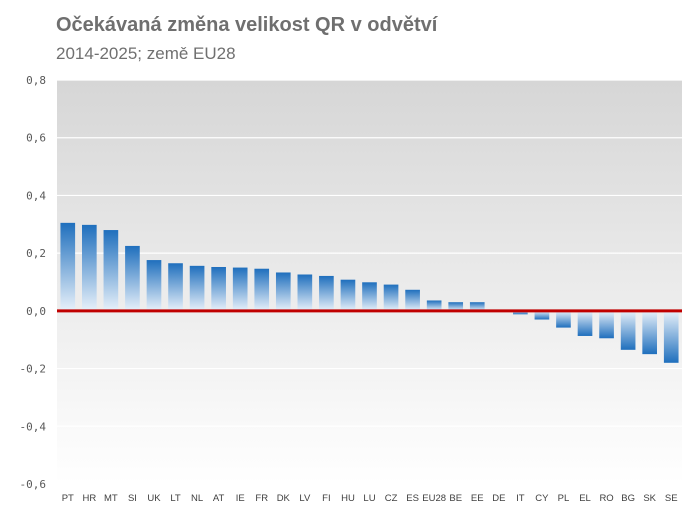 The height and width of the screenshot is (527, 697). What do you see at coordinates (455, 498) in the screenshot?
I see `x-tick-label: BE` at bounding box center [455, 498].